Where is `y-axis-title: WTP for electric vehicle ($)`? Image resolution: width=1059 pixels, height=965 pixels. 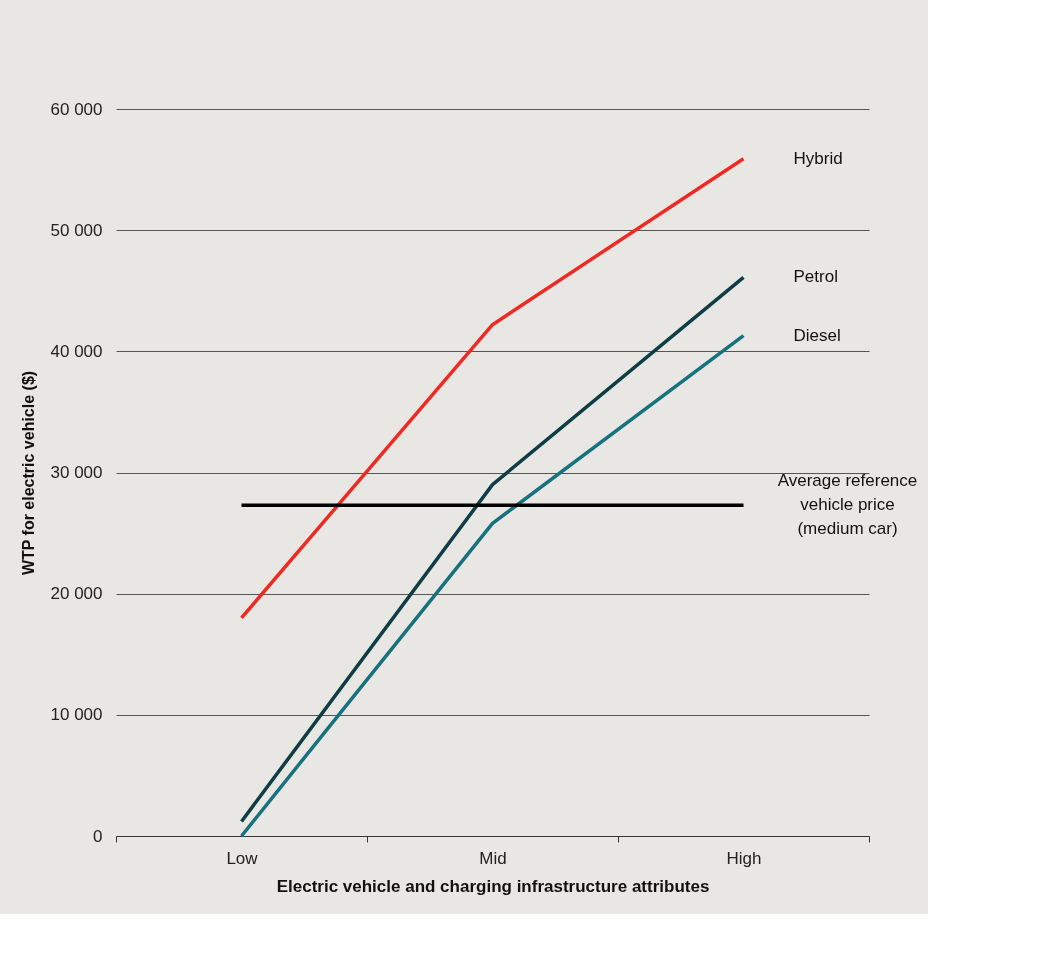
y-axis-title: WTP for electric vehicle ($) is located at coordinates (28, 473).